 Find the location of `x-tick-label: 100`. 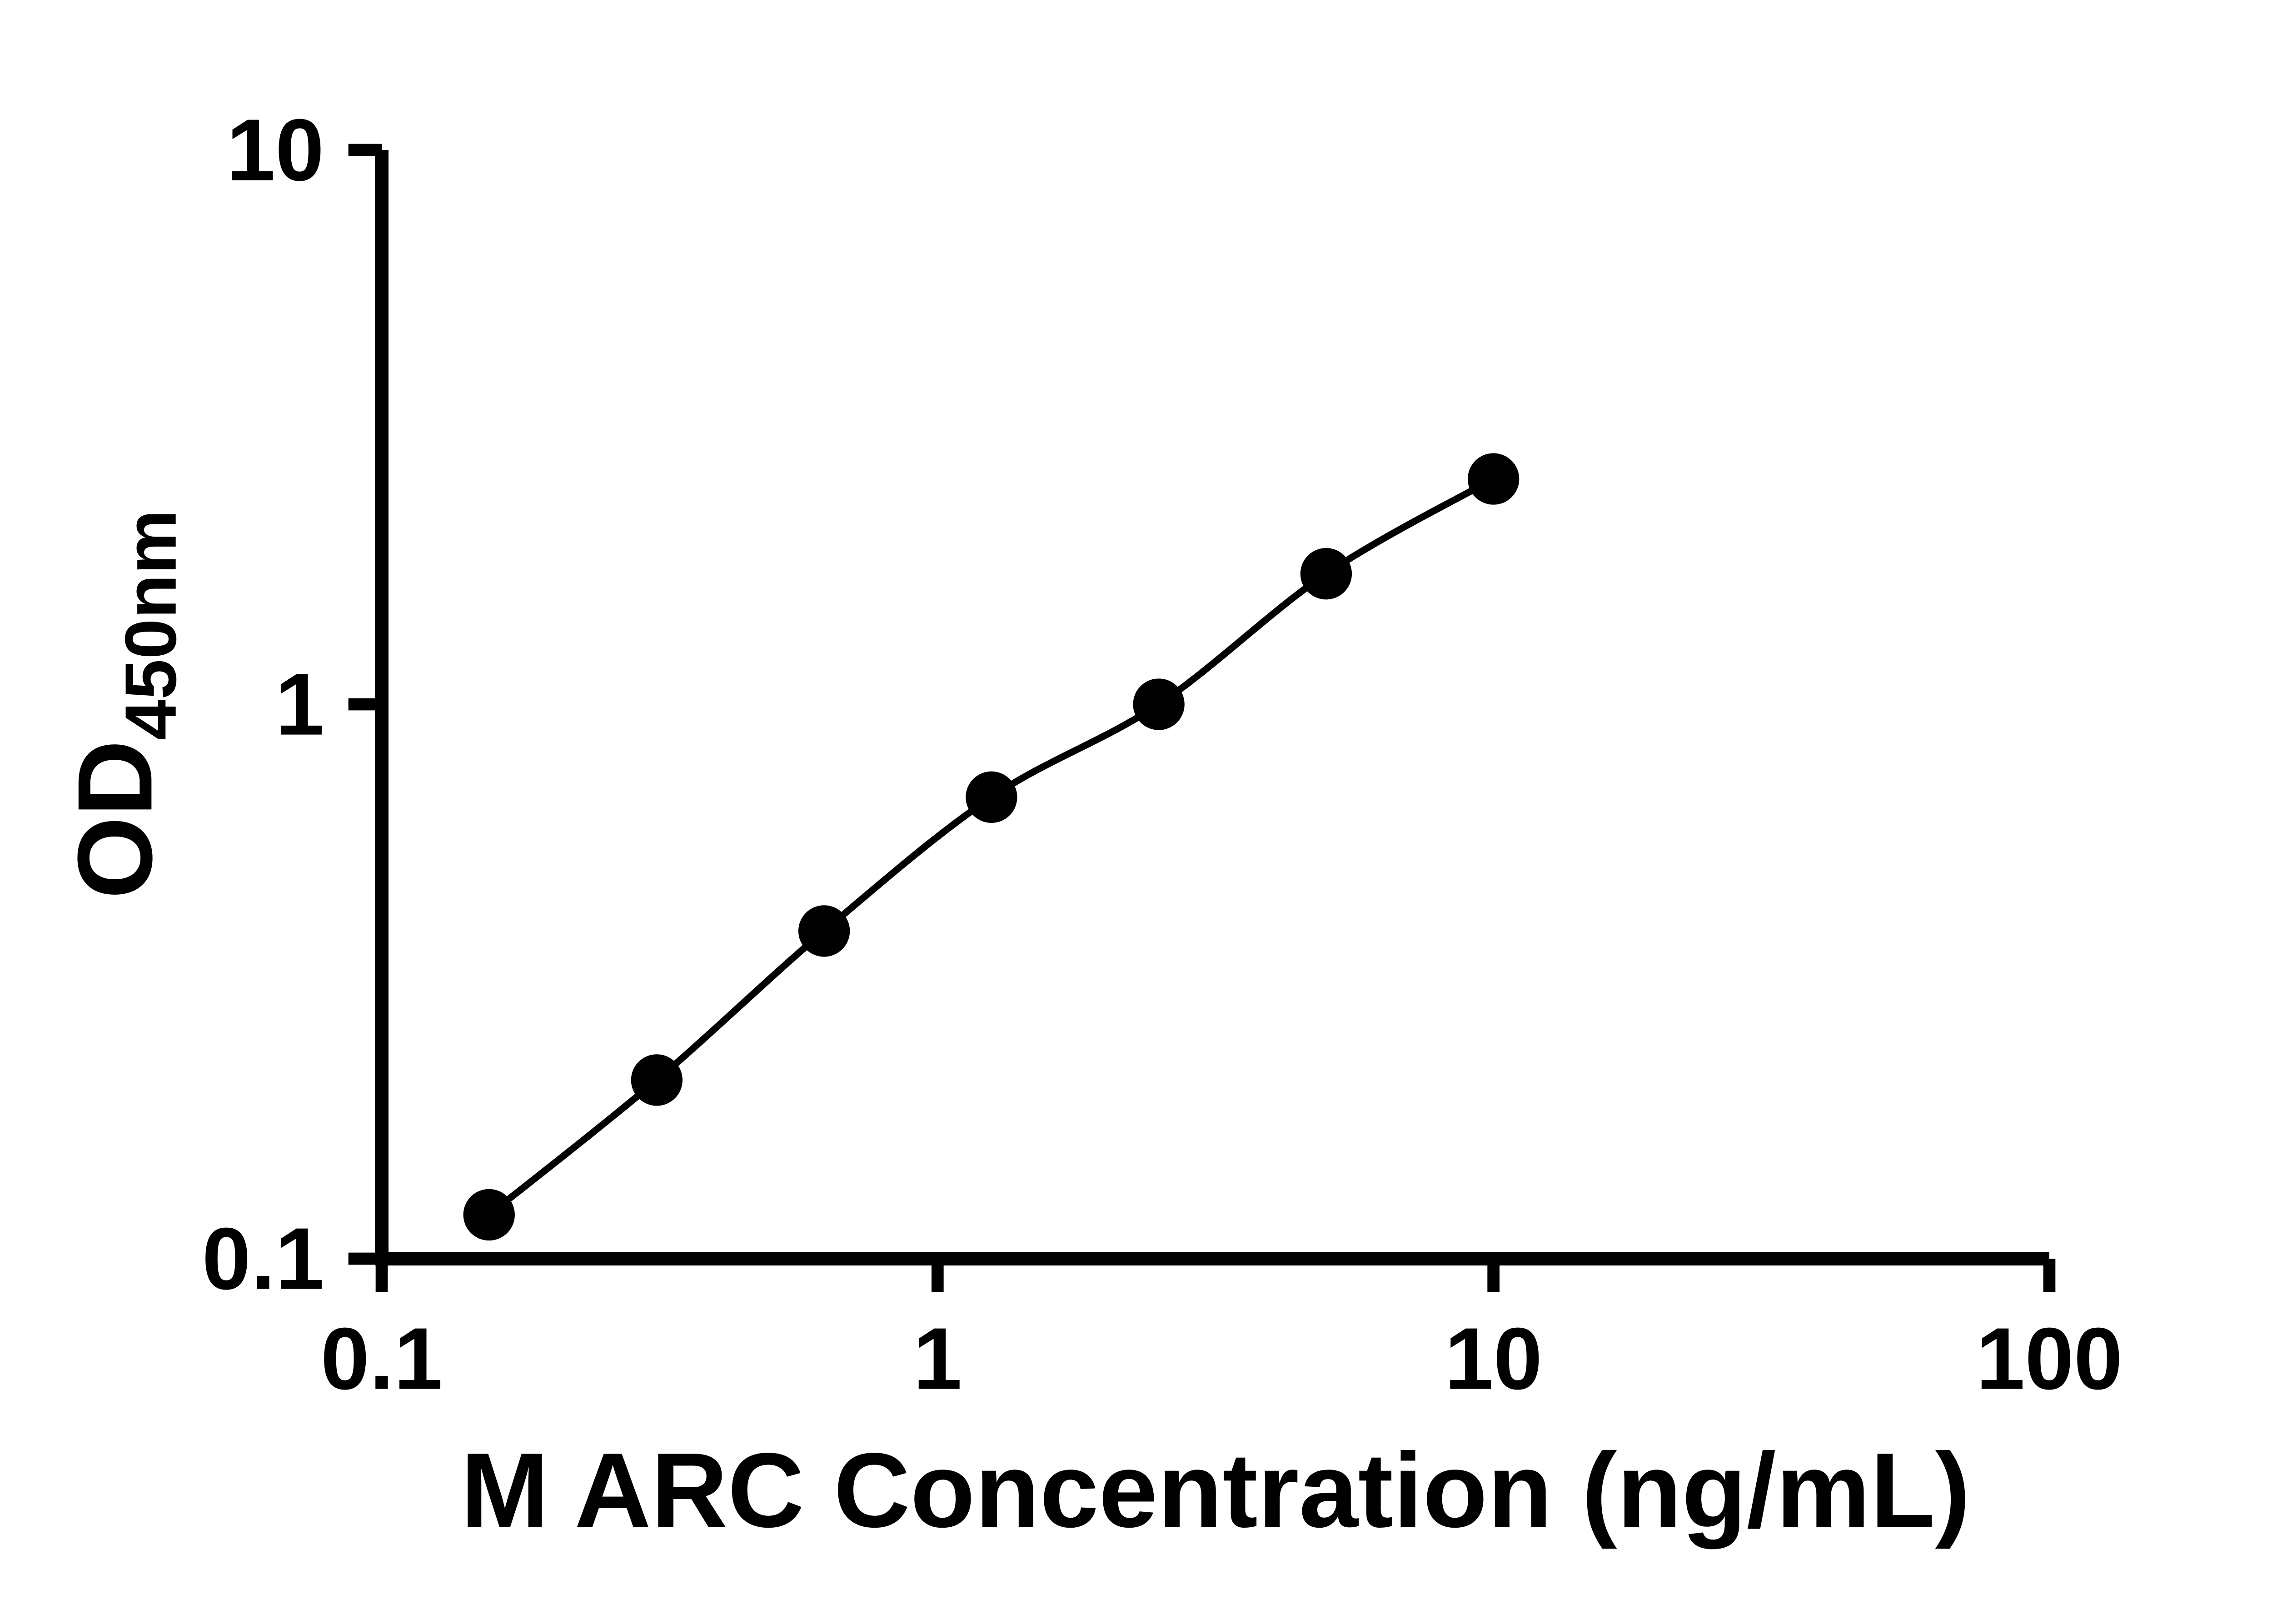

x-tick-label: 100 is located at coordinates (2049, 1359).